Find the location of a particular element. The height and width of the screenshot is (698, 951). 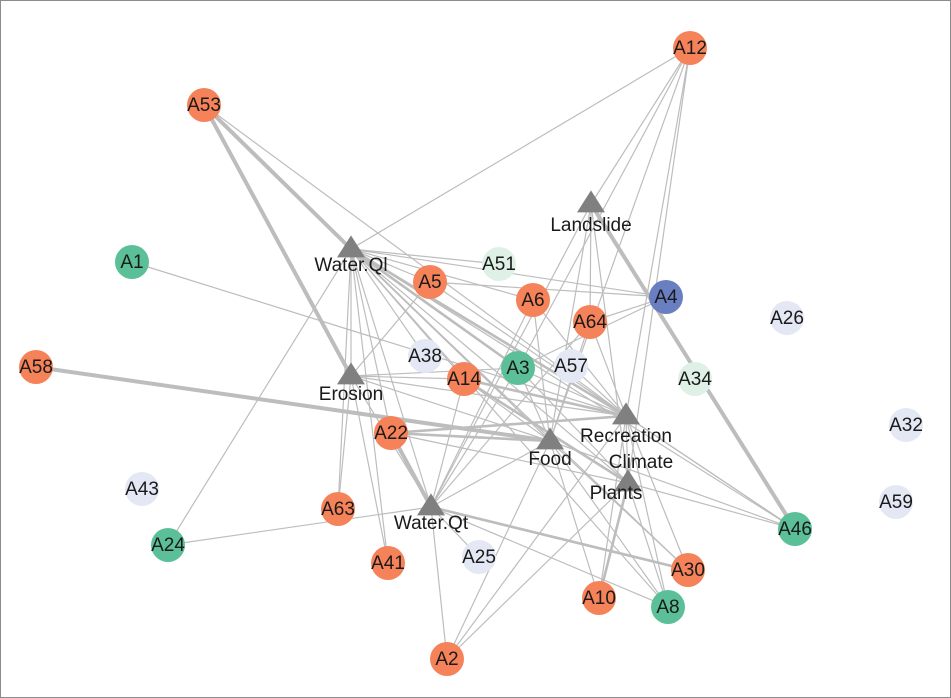

actor-a12-node is located at coordinates (690, 48).